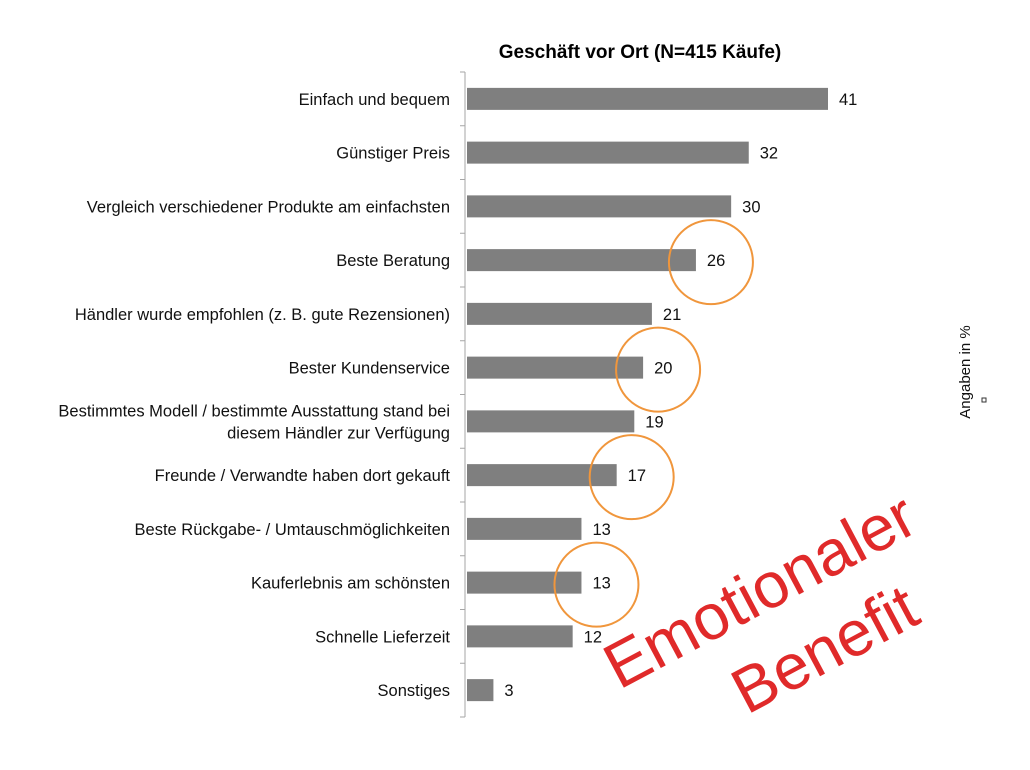 This screenshot has width=1030, height=770. What do you see at coordinates (663, 369) in the screenshot?
I see `value-label: 20` at bounding box center [663, 369].